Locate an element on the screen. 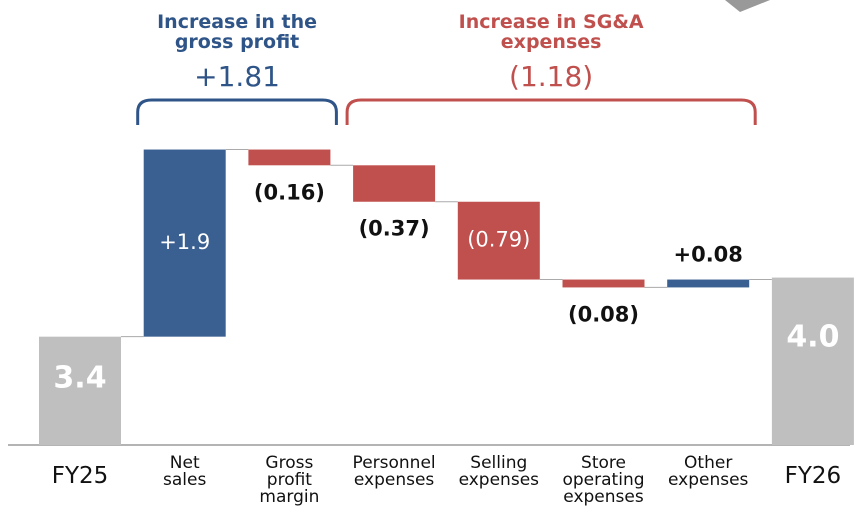 Image resolution: width=858 pixels, height=512 pixels. value-label: 3.4 is located at coordinates (79, 378).